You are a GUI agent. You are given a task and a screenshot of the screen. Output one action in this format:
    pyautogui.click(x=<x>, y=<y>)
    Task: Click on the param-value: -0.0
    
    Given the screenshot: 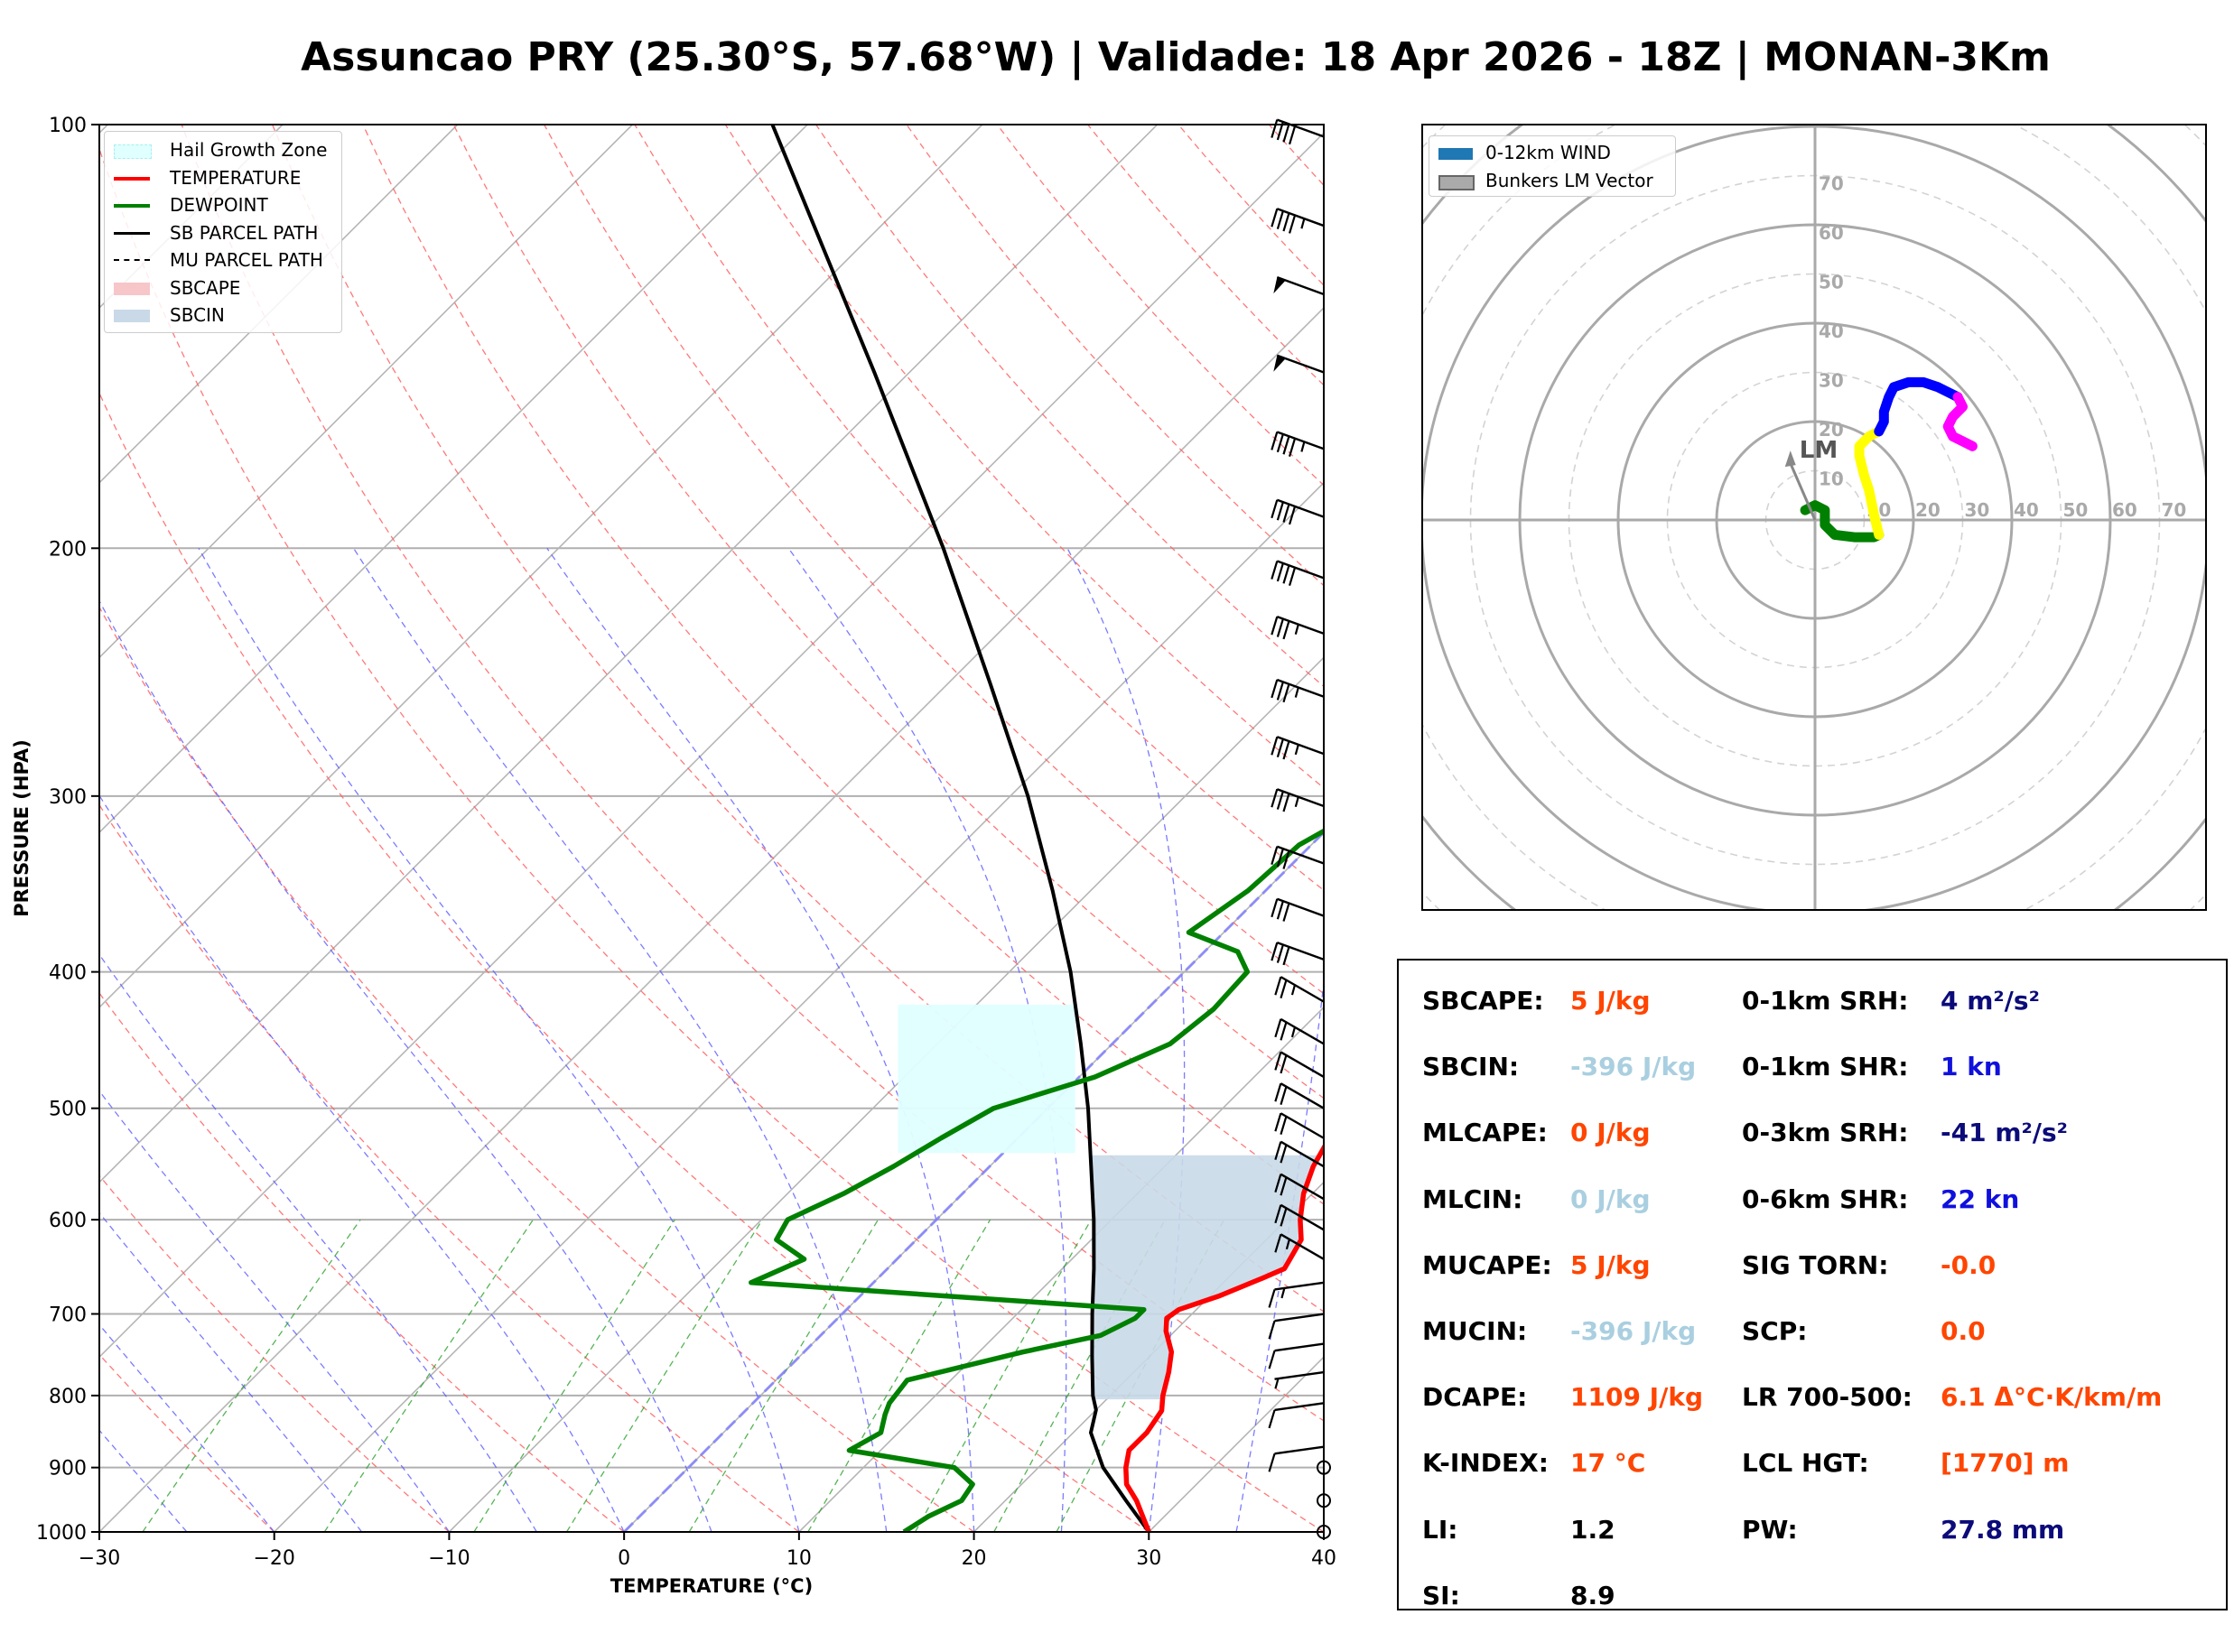 What is the action you would take?
    pyautogui.click(x=1969, y=1264)
    